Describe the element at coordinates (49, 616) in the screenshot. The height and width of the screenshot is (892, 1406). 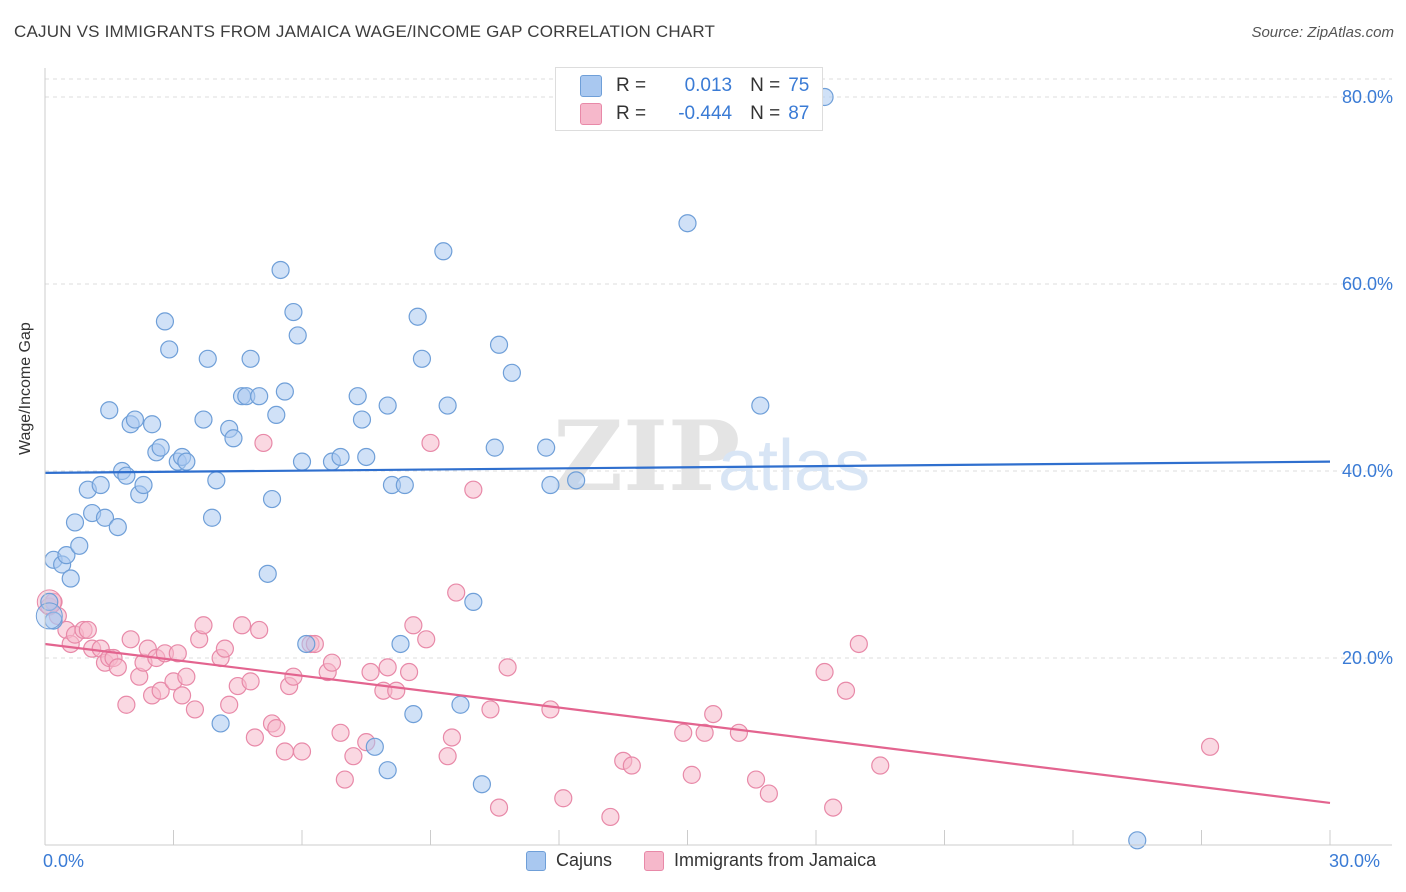
I see `cajun-point-large` at that location.